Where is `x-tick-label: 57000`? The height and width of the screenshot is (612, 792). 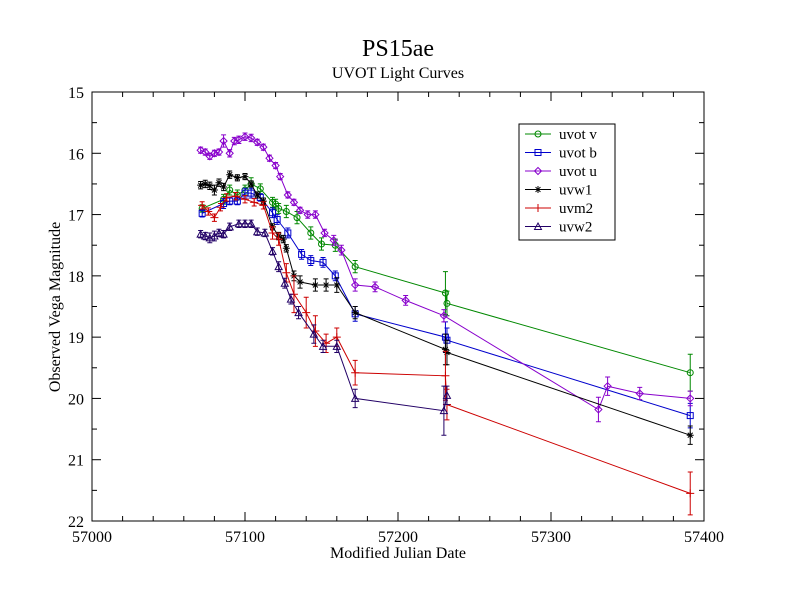 x-tick-label: 57000 is located at coordinates (92, 537).